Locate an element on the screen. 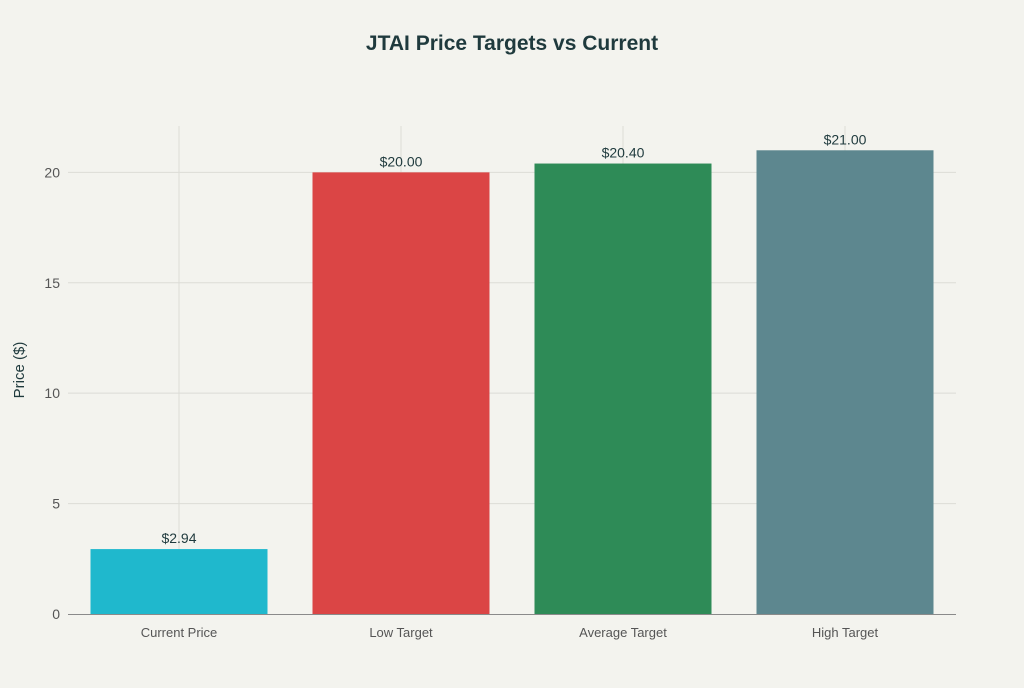 This screenshot has width=1024, height=688. y-axis-label: Price ($) is located at coordinates (19, 370).